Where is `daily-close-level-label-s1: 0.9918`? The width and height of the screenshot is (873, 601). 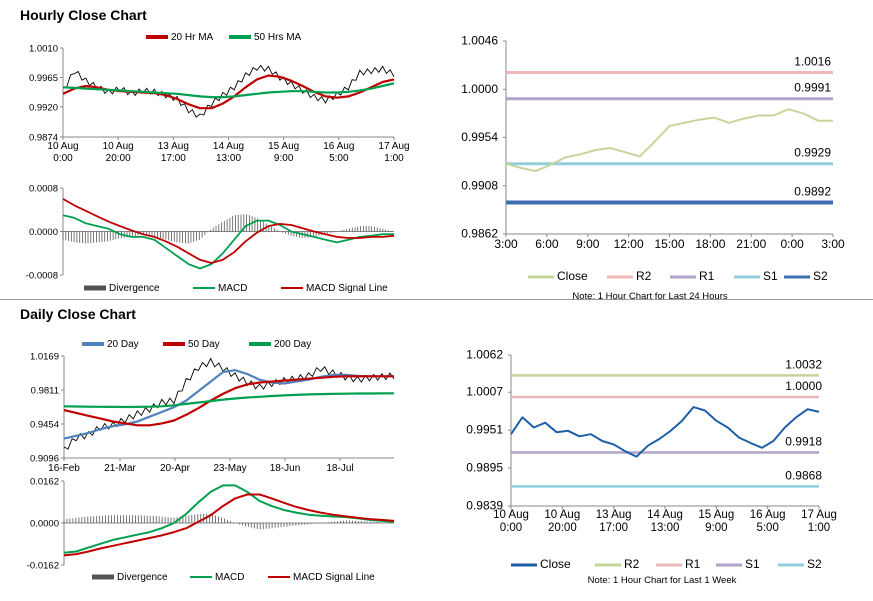 daily-close-level-label-s1: 0.9918 is located at coordinates (803, 442).